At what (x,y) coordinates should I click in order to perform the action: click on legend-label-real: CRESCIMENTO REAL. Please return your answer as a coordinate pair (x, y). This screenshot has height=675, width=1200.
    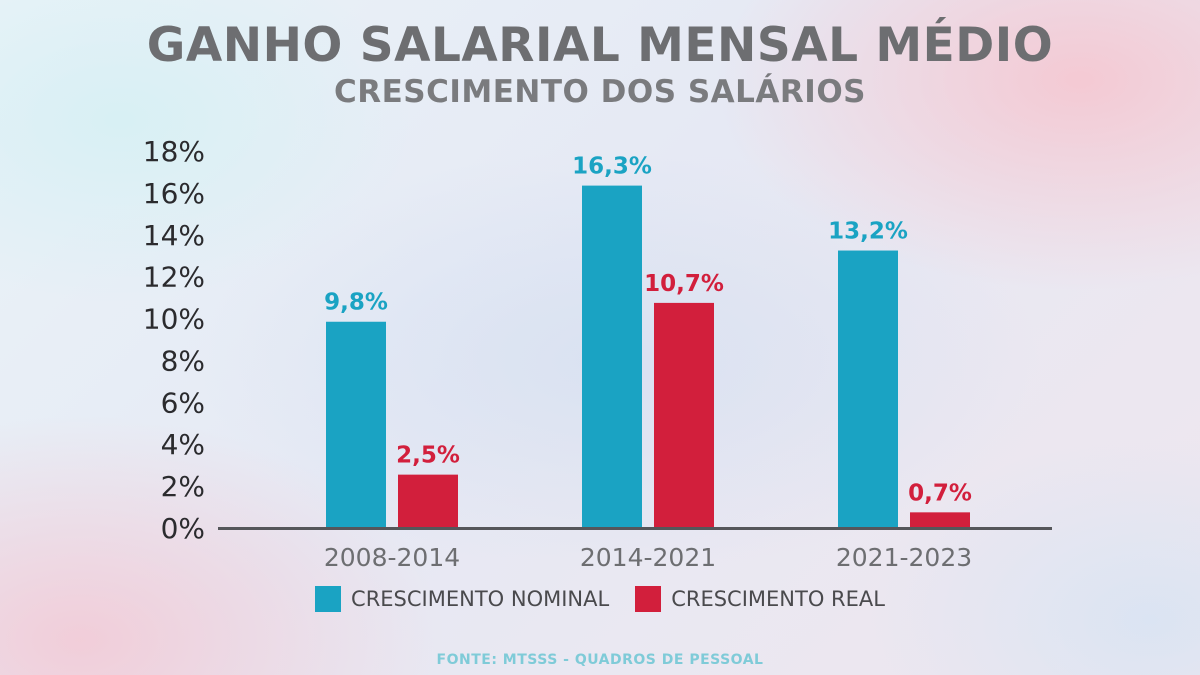
    Looking at the image, I should click on (778, 599).